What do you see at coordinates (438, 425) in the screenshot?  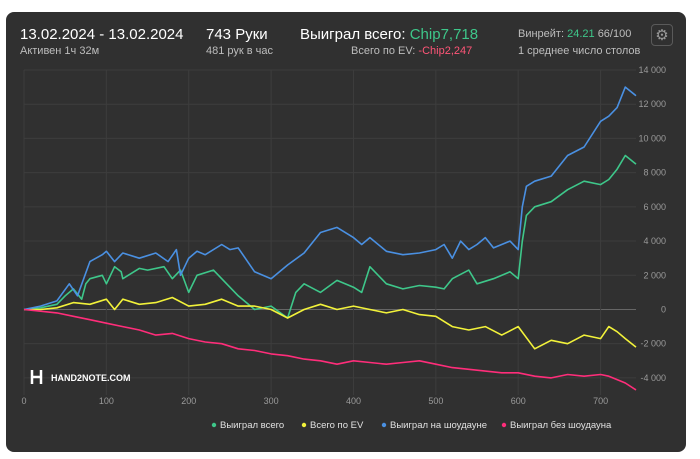 I see `legend-label: Выиграл на шоудауне` at bounding box center [438, 425].